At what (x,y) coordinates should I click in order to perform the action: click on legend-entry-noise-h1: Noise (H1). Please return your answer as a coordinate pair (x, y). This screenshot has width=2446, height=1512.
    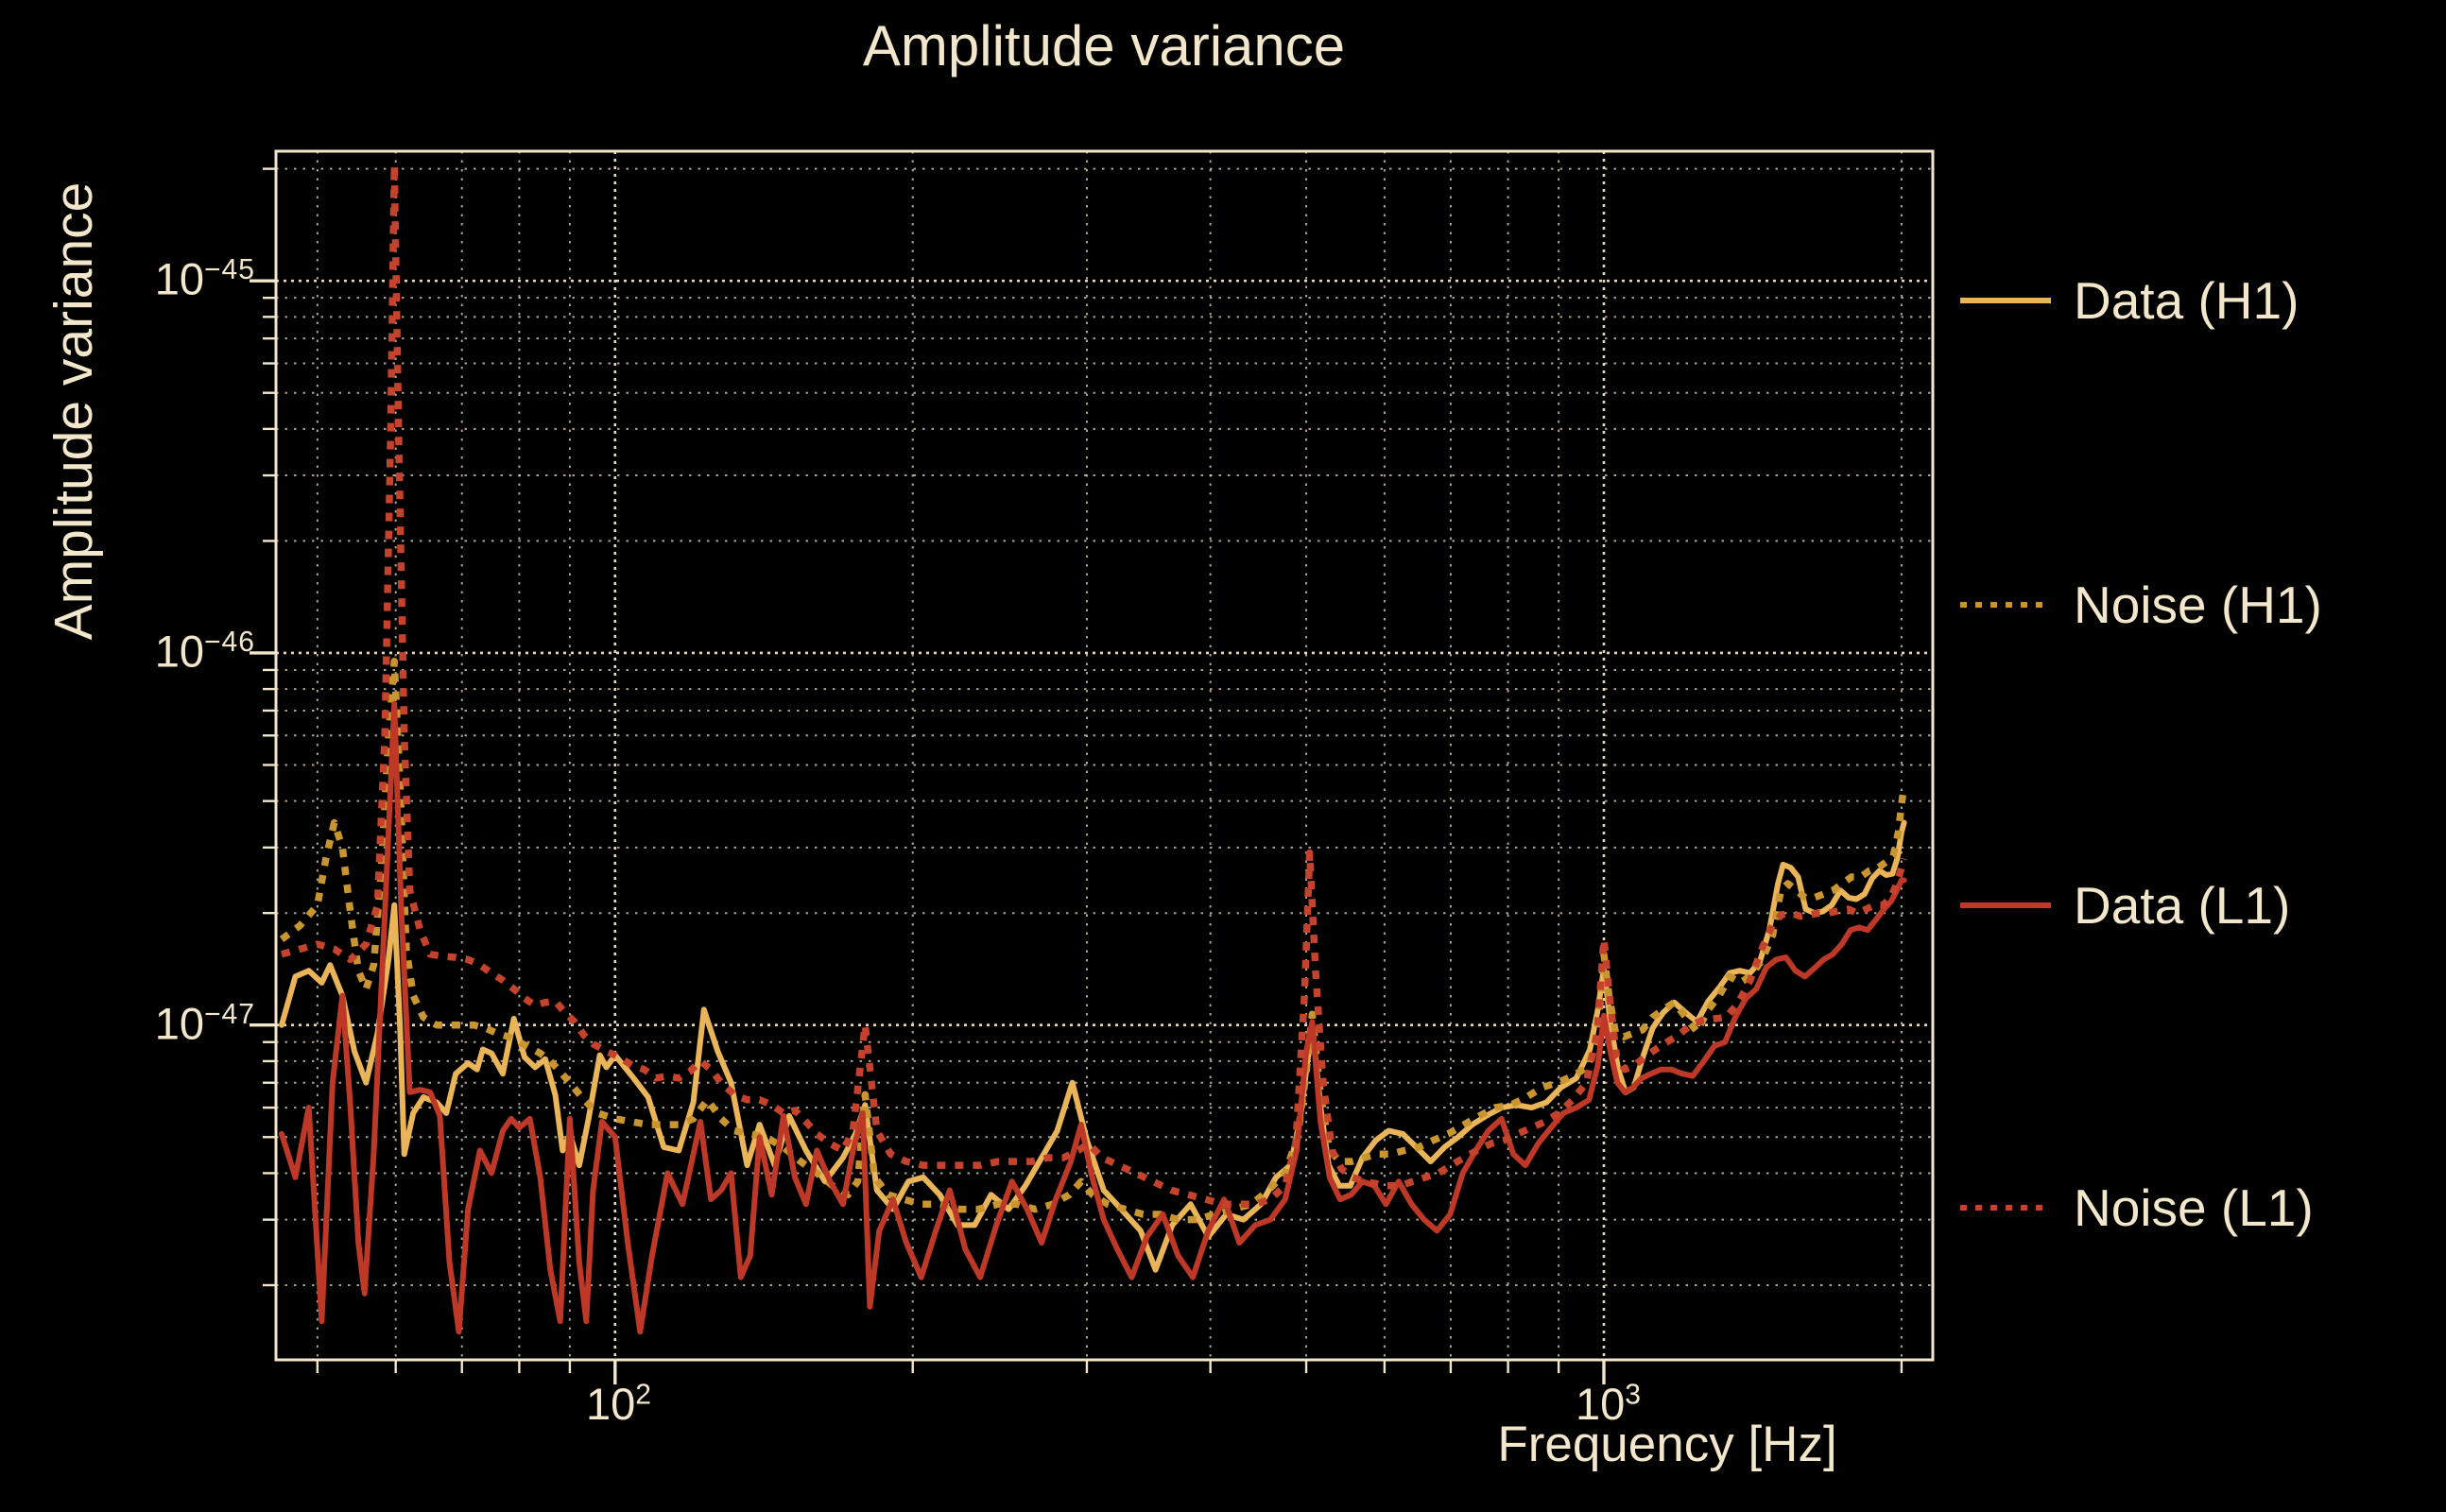
    Looking at the image, I should click on (2140, 605).